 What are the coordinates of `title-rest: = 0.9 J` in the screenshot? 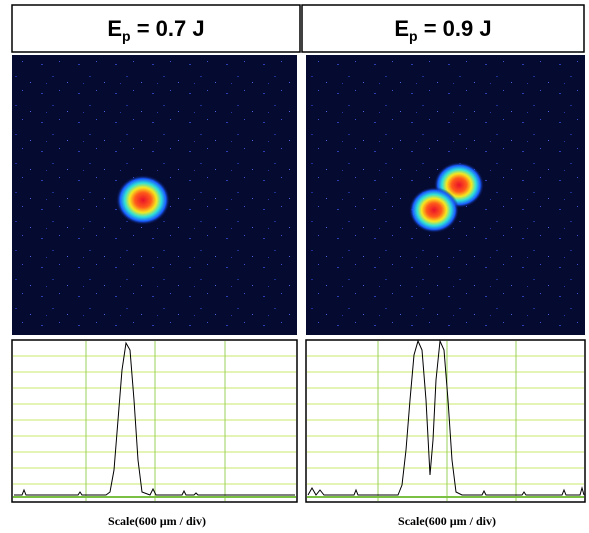 It's located at (455, 28).